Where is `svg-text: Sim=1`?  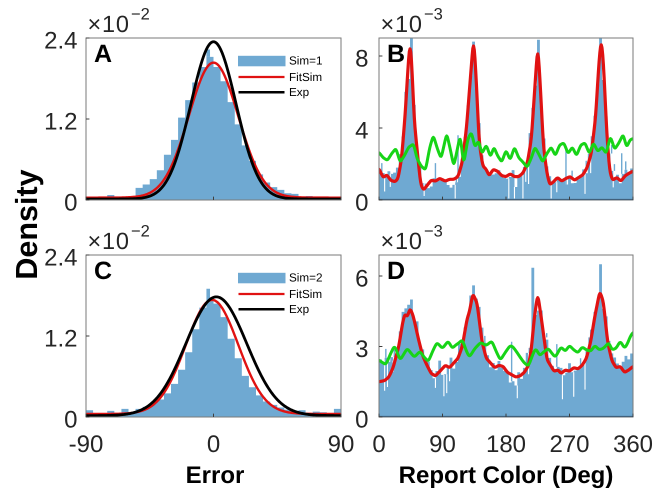 svg-text: Sim=1 is located at coordinates (305, 61).